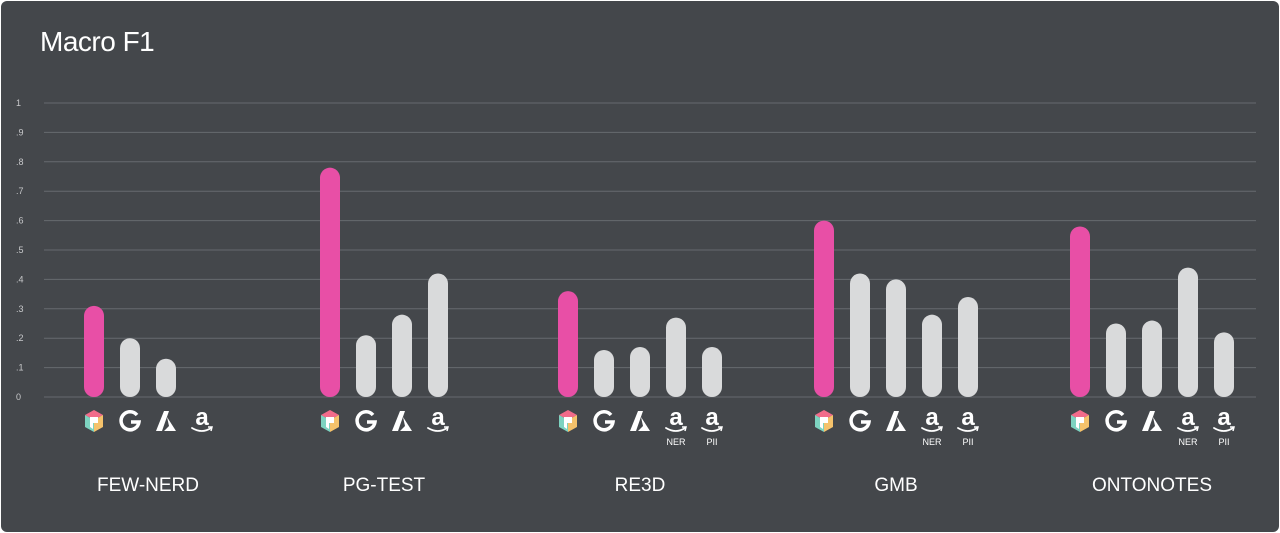 The height and width of the screenshot is (533, 1280). Describe the element at coordinates (20, 162) in the screenshot. I see `y-tick-label: .8` at that location.